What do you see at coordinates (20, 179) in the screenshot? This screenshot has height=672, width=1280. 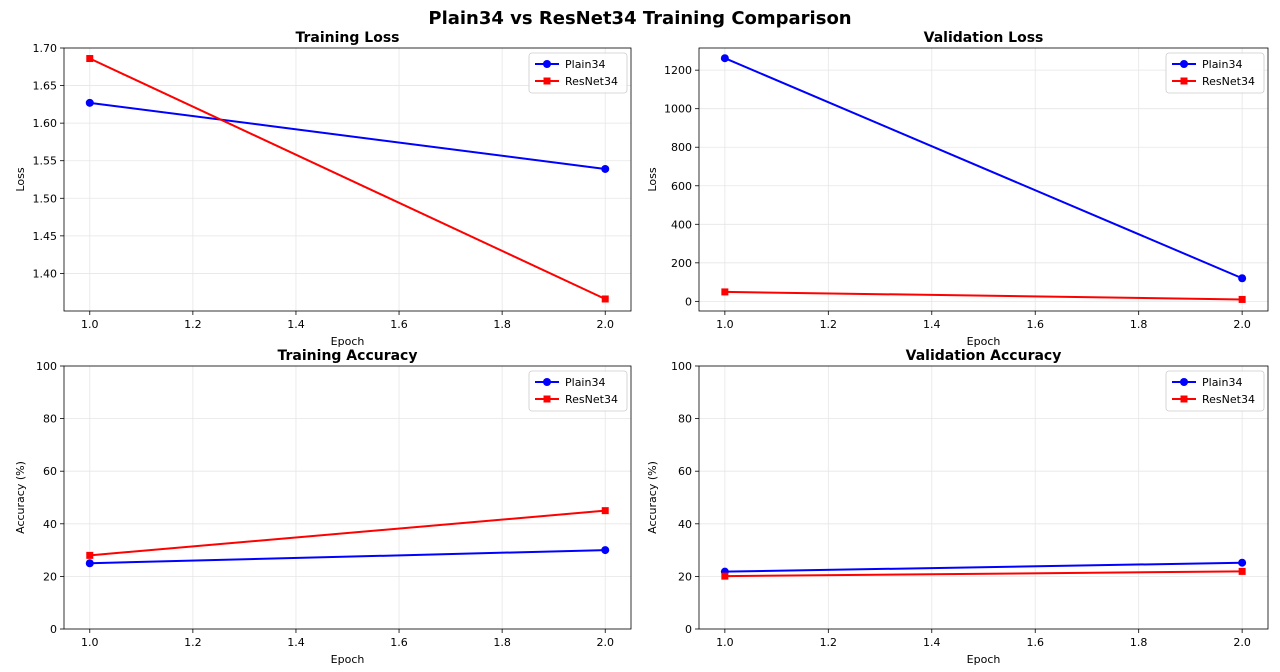 I see `y-axis-label: Loss` at bounding box center [20, 179].